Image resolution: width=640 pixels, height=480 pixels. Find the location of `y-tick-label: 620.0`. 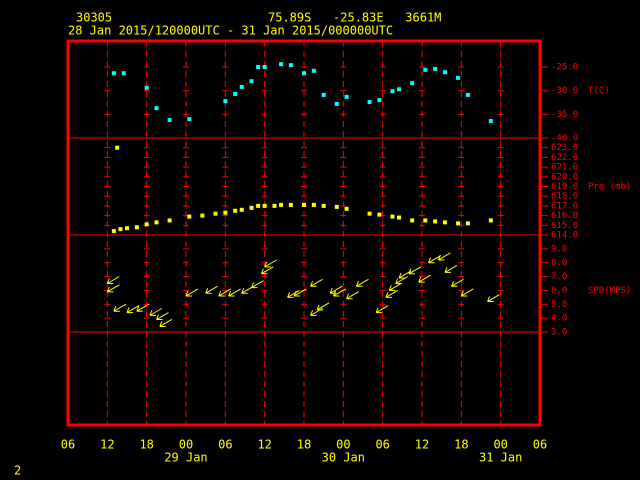

y-tick-label: 620.0 is located at coordinates (564, 177).